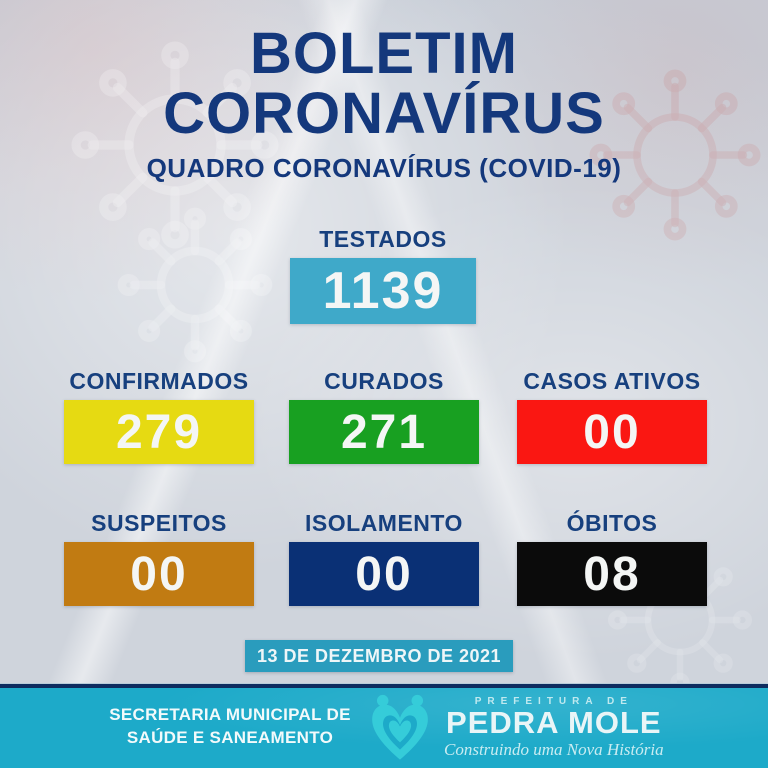 The image size is (768, 768). What do you see at coordinates (159, 381) in the screenshot?
I see `stat-label-confirmados: CONFIRMADOS` at bounding box center [159, 381].